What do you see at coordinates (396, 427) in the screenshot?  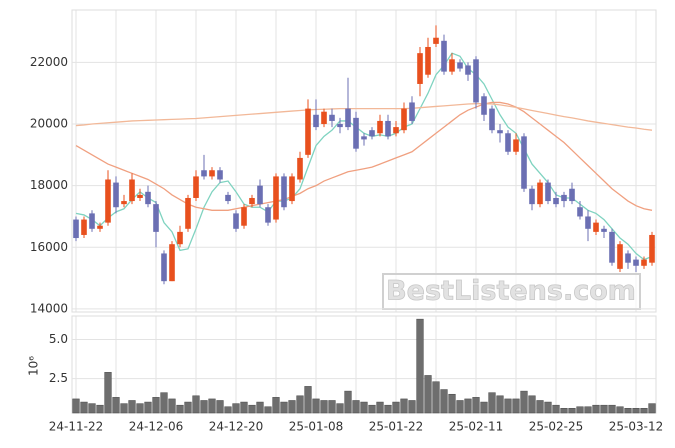 I see `x-tick-label: 25-01-22` at bounding box center [396, 427].